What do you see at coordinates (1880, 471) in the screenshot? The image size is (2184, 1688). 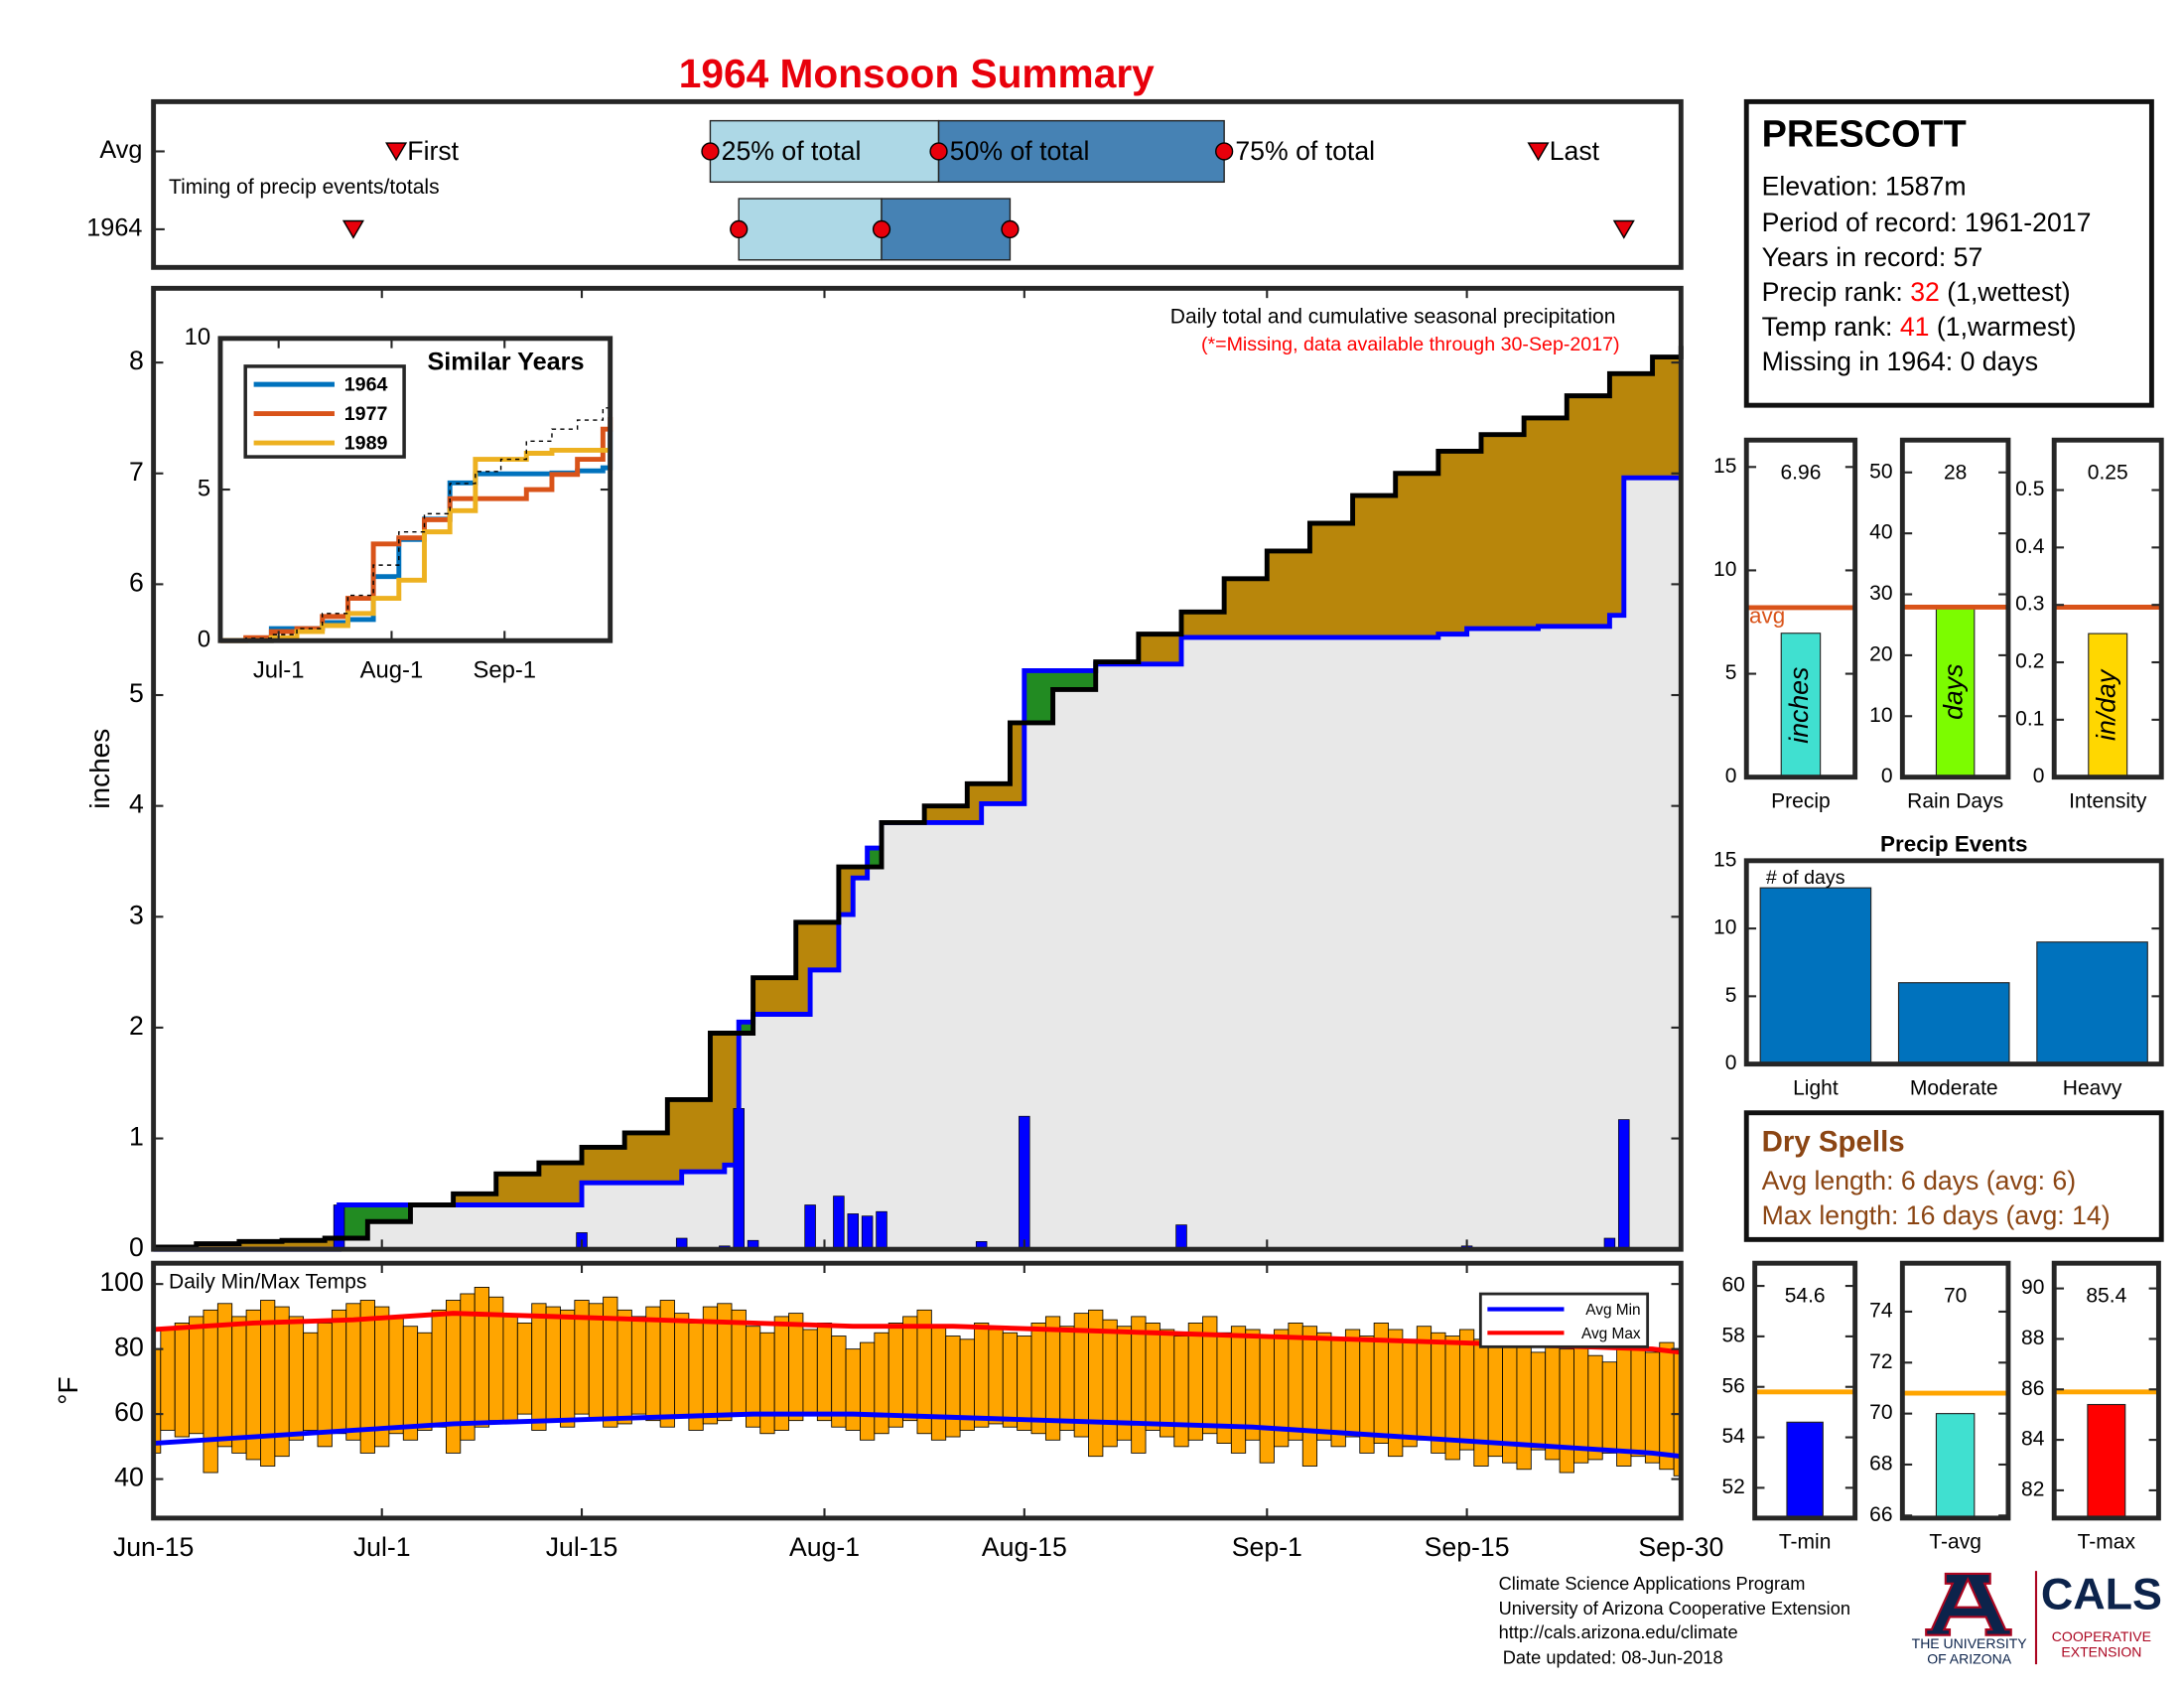 I see `y-tick-label: 50` at bounding box center [1880, 471].